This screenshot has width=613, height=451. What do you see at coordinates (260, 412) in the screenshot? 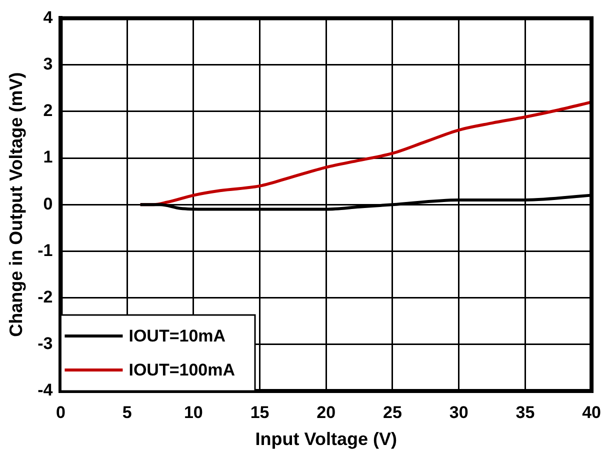
I see `x-tick-label: 15` at bounding box center [260, 412].